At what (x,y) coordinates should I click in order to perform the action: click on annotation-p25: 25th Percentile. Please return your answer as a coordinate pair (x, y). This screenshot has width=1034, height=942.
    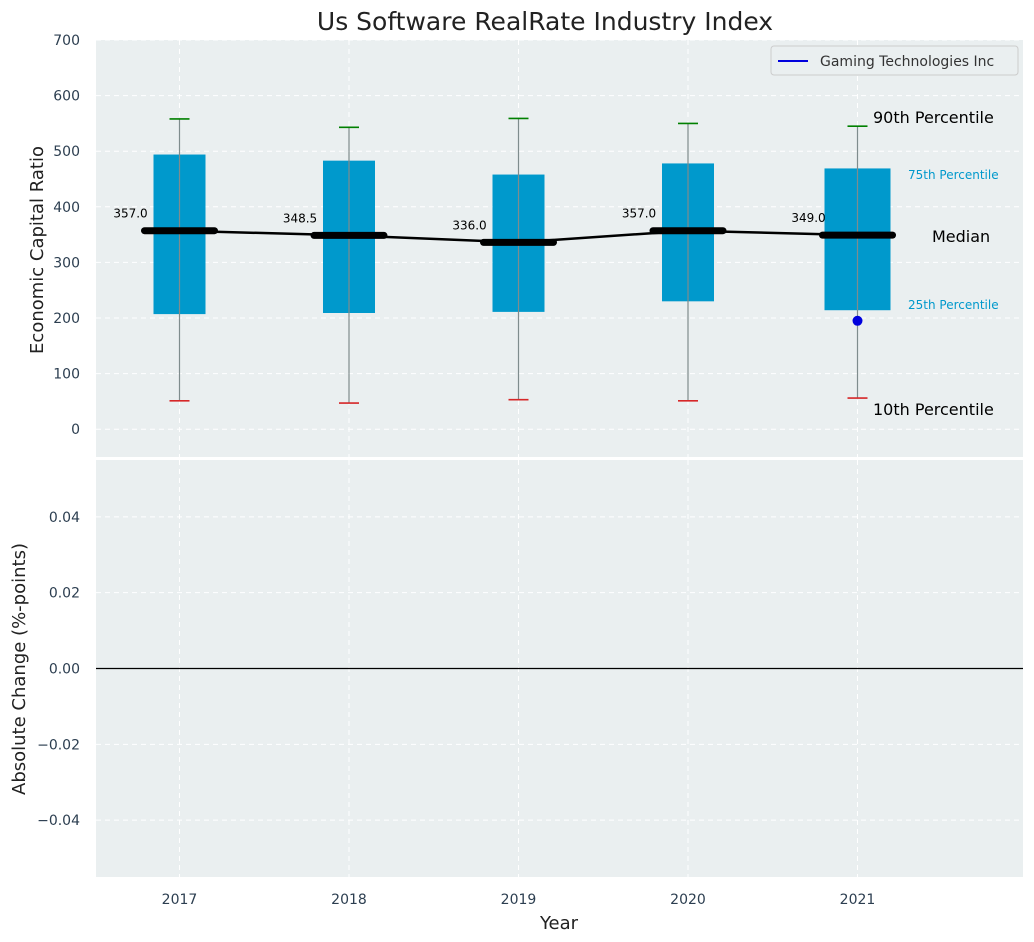
    Looking at the image, I should click on (953, 305).